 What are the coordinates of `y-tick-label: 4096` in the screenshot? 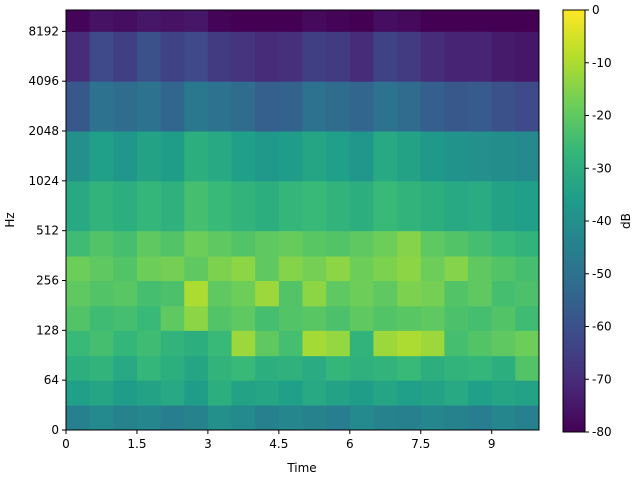 It's located at (43, 81).